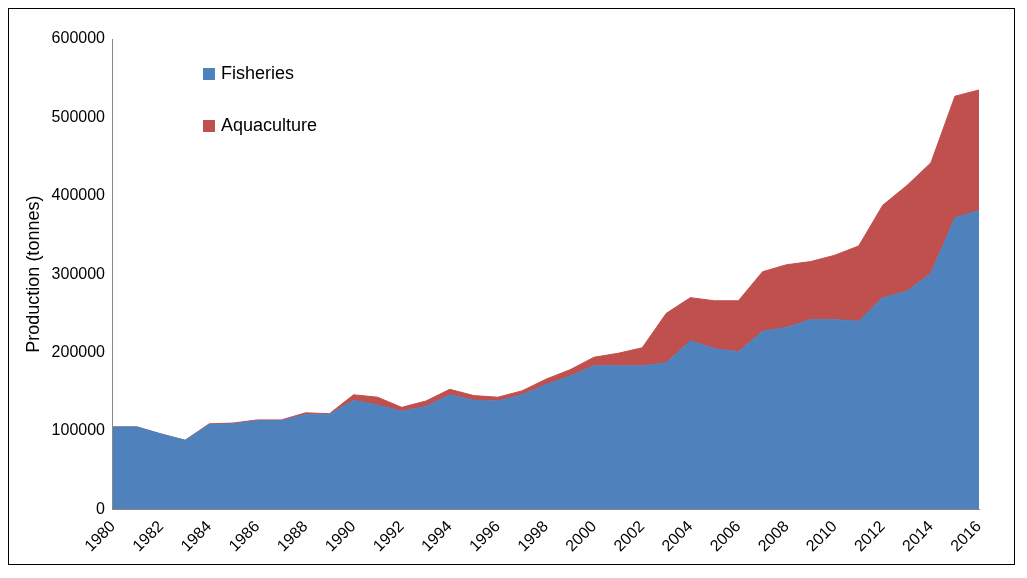 This screenshot has height=578, width=1027. Describe the element at coordinates (257, 72) in the screenshot. I see `legend-label: Fisheries` at that location.